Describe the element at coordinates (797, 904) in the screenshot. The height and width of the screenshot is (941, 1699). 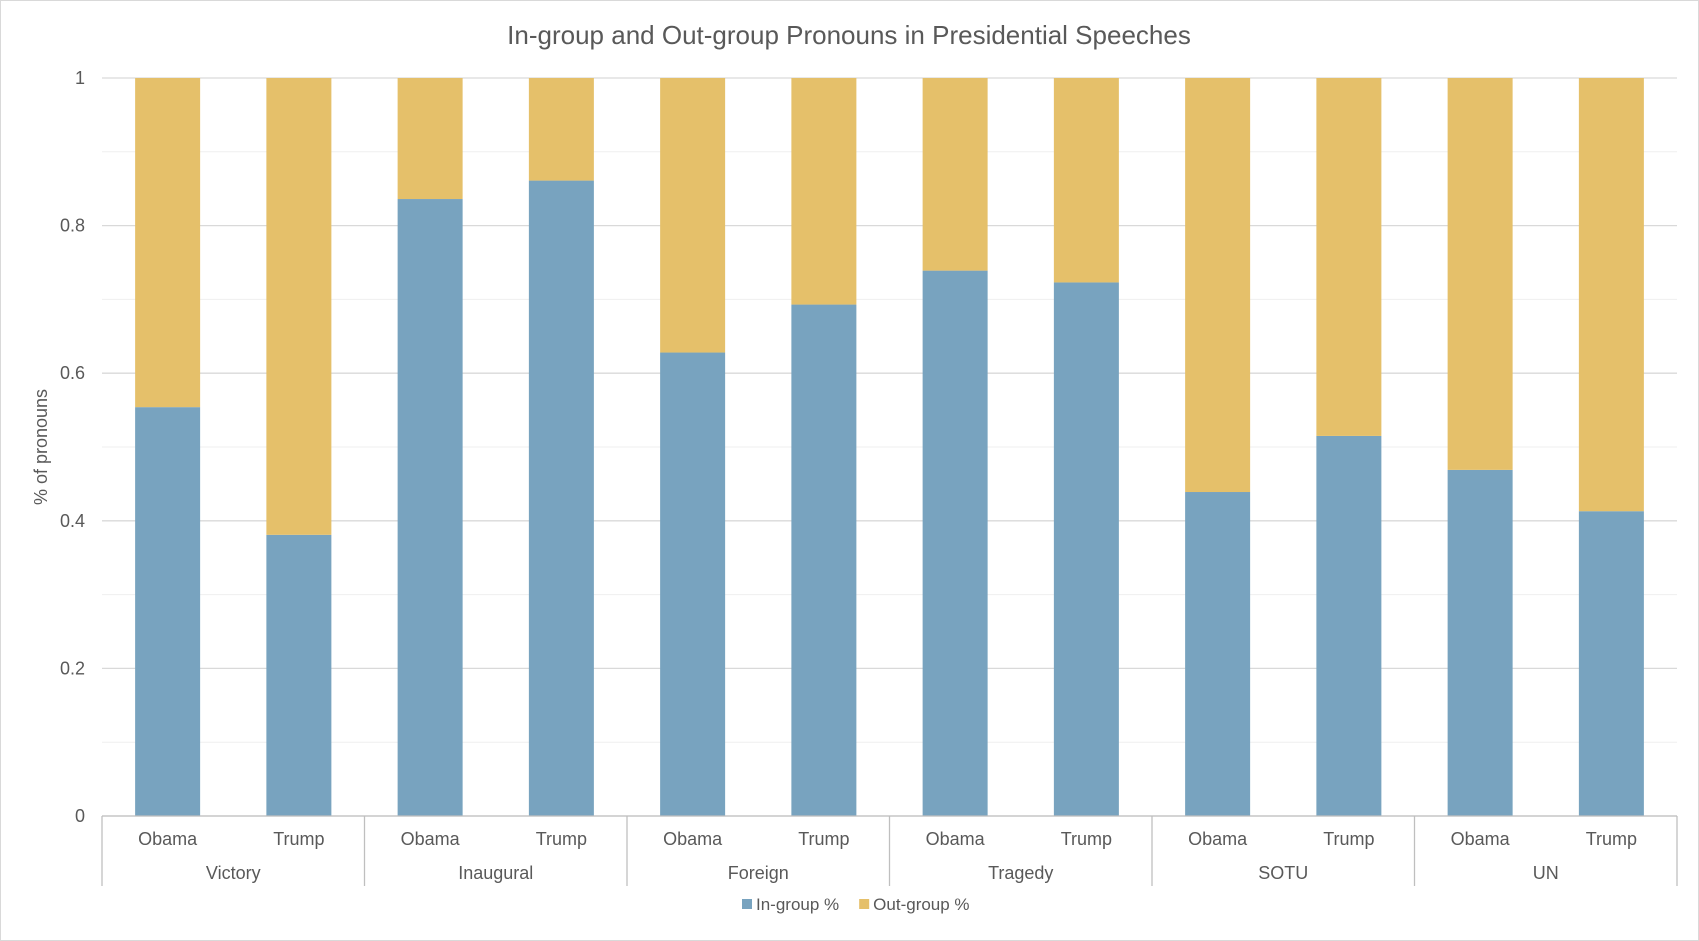
I see `legend-label-in-group: In-group %` at that location.